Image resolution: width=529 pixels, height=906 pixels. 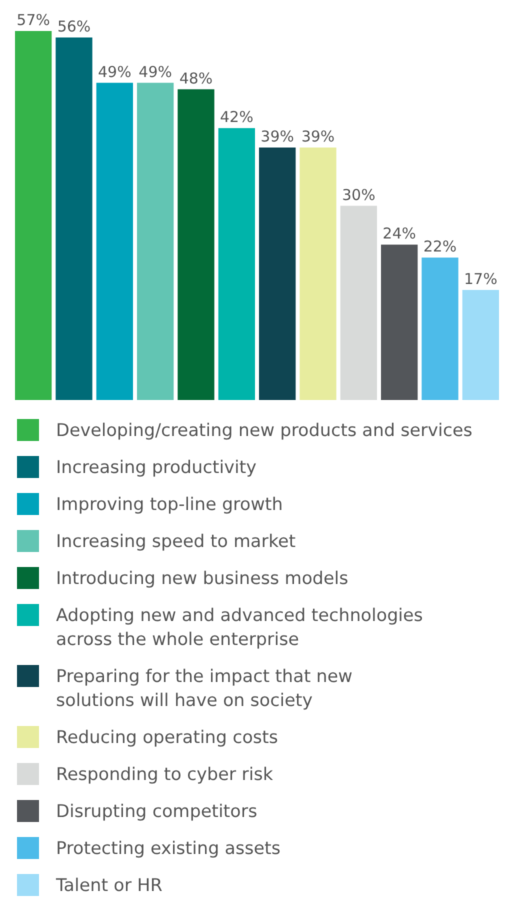 I want to click on legend-label: Increasing productivity, so click(x=156, y=468).